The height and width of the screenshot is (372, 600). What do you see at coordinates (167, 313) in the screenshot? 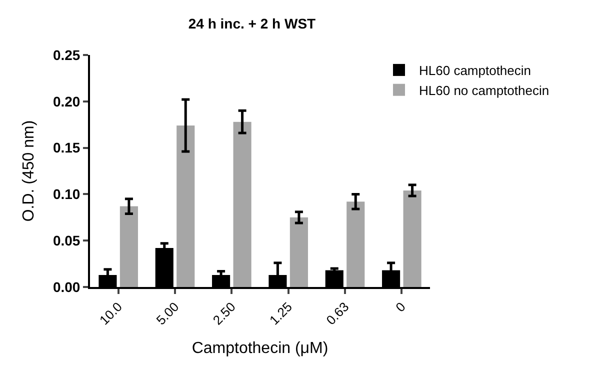
I see `x-tick-label: 5.00` at bounding box center [167, 313].